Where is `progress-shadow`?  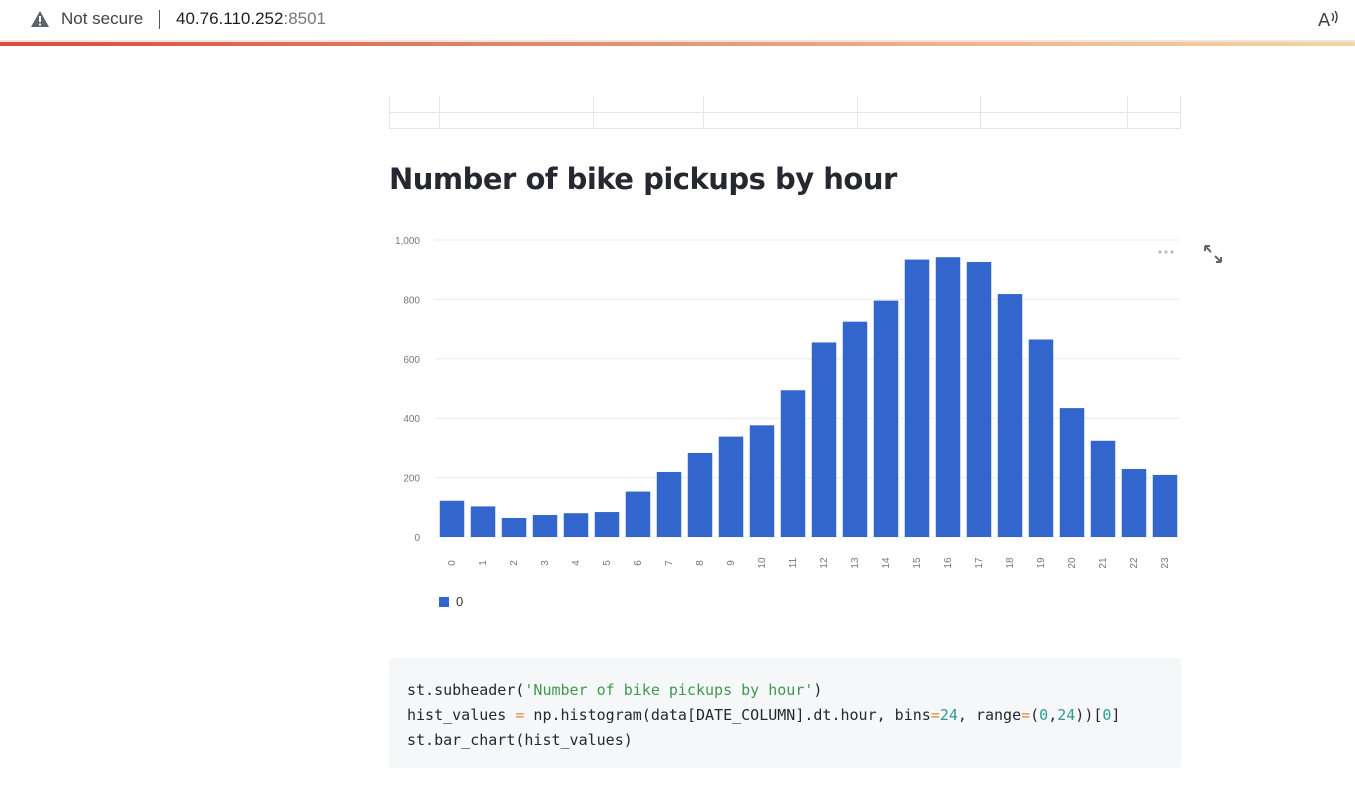 progress-shadow is located at coordinates (677, 41).